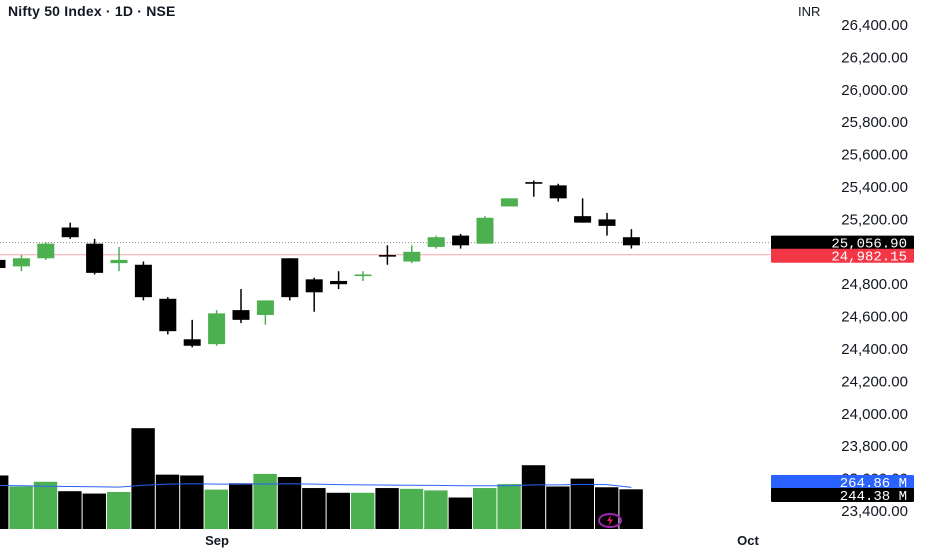 Image resolution: width=932 pixels, height=550 pixels. Describe the element at coordinates (874, 57) in the screenshot. I see `price-tick-label: 26,200.00` at that location.